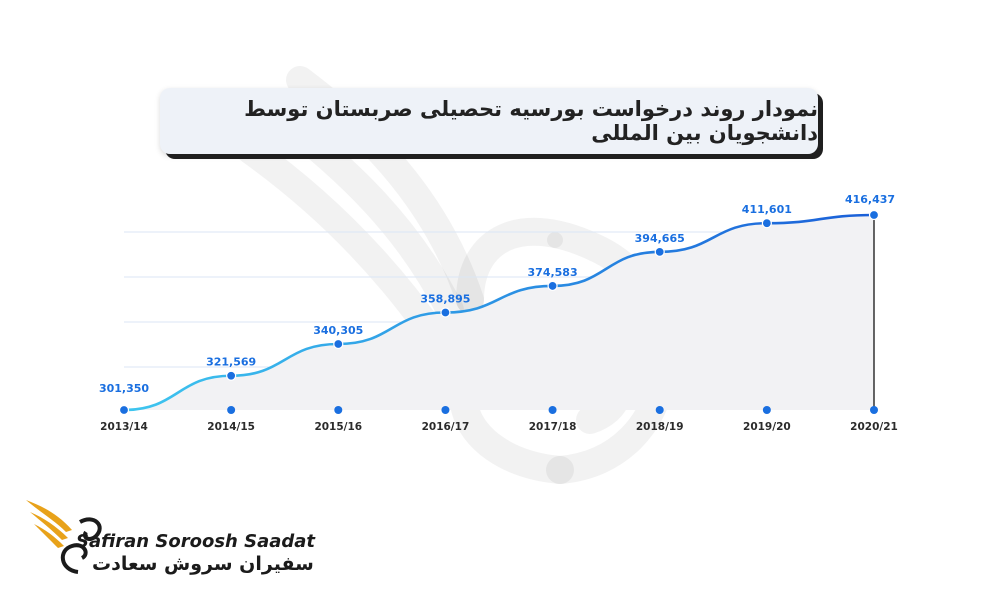 The image size is (1000, 600). I want to click on brand-logo, so click(64, 537).